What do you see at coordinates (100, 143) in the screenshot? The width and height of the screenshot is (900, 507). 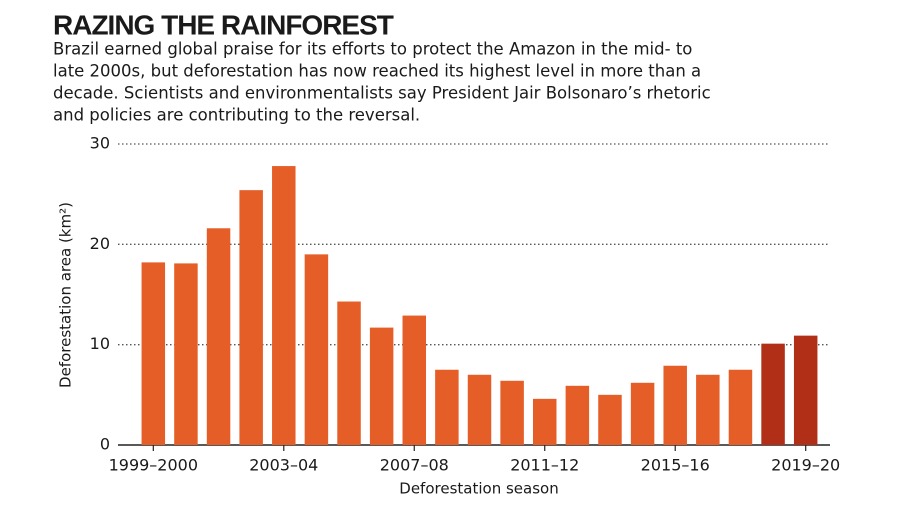 I see `y-tick-label: 30` at bounding box center [100, 143].